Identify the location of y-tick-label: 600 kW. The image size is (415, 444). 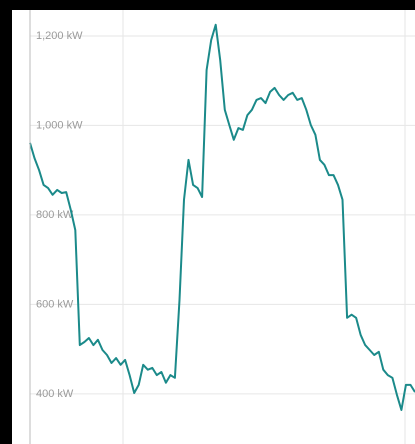
(55, 304).